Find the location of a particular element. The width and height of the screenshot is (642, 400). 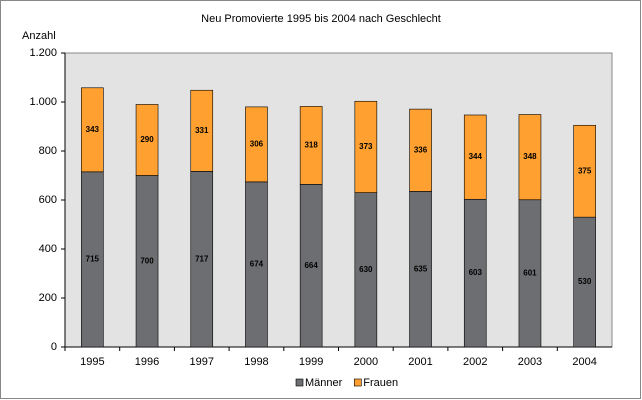

data-label: 318 is located at coordinates (311, 144).